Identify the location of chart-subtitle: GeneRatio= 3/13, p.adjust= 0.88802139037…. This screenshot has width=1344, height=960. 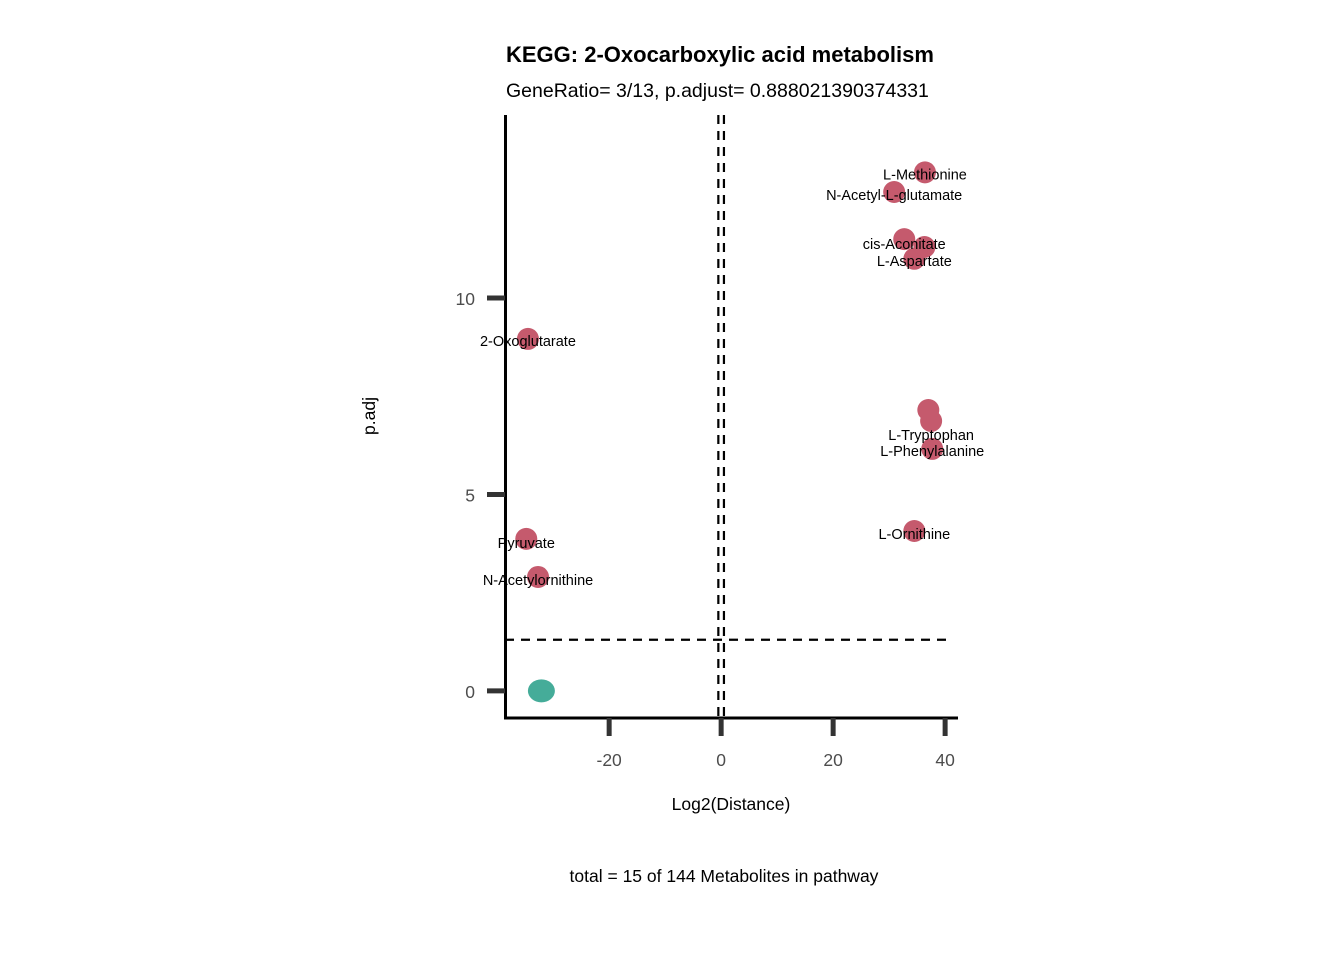
(717, 91).